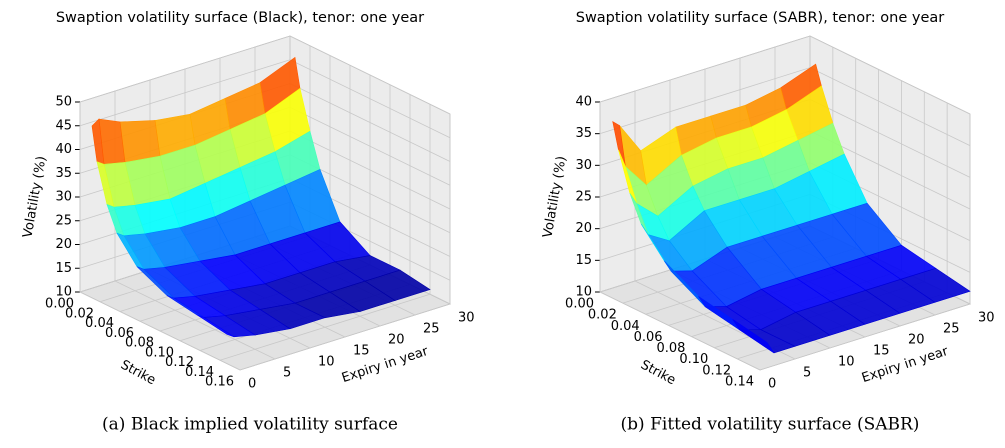  I want to click on caption: (b) Fitted volatility surface (SABR), so click(770, 425).